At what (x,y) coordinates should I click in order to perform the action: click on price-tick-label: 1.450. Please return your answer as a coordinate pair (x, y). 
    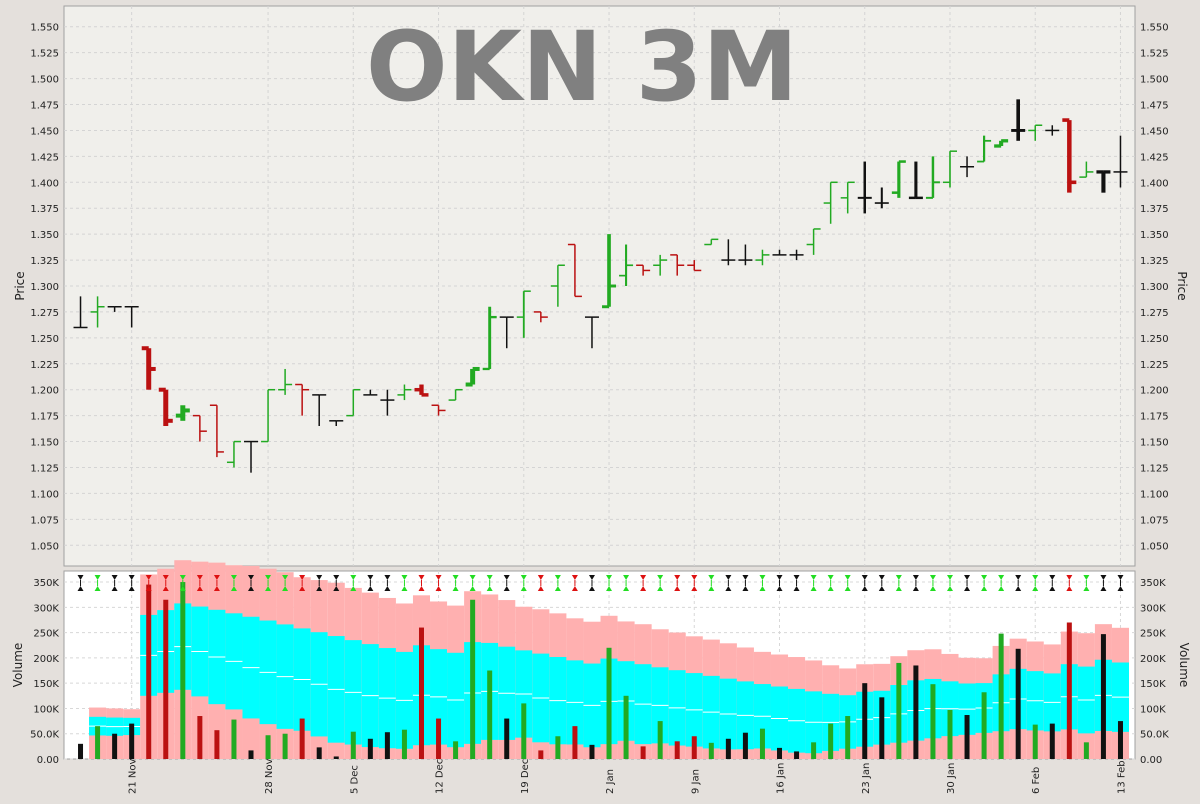
    Looking at the image, I should click on (44, 131).